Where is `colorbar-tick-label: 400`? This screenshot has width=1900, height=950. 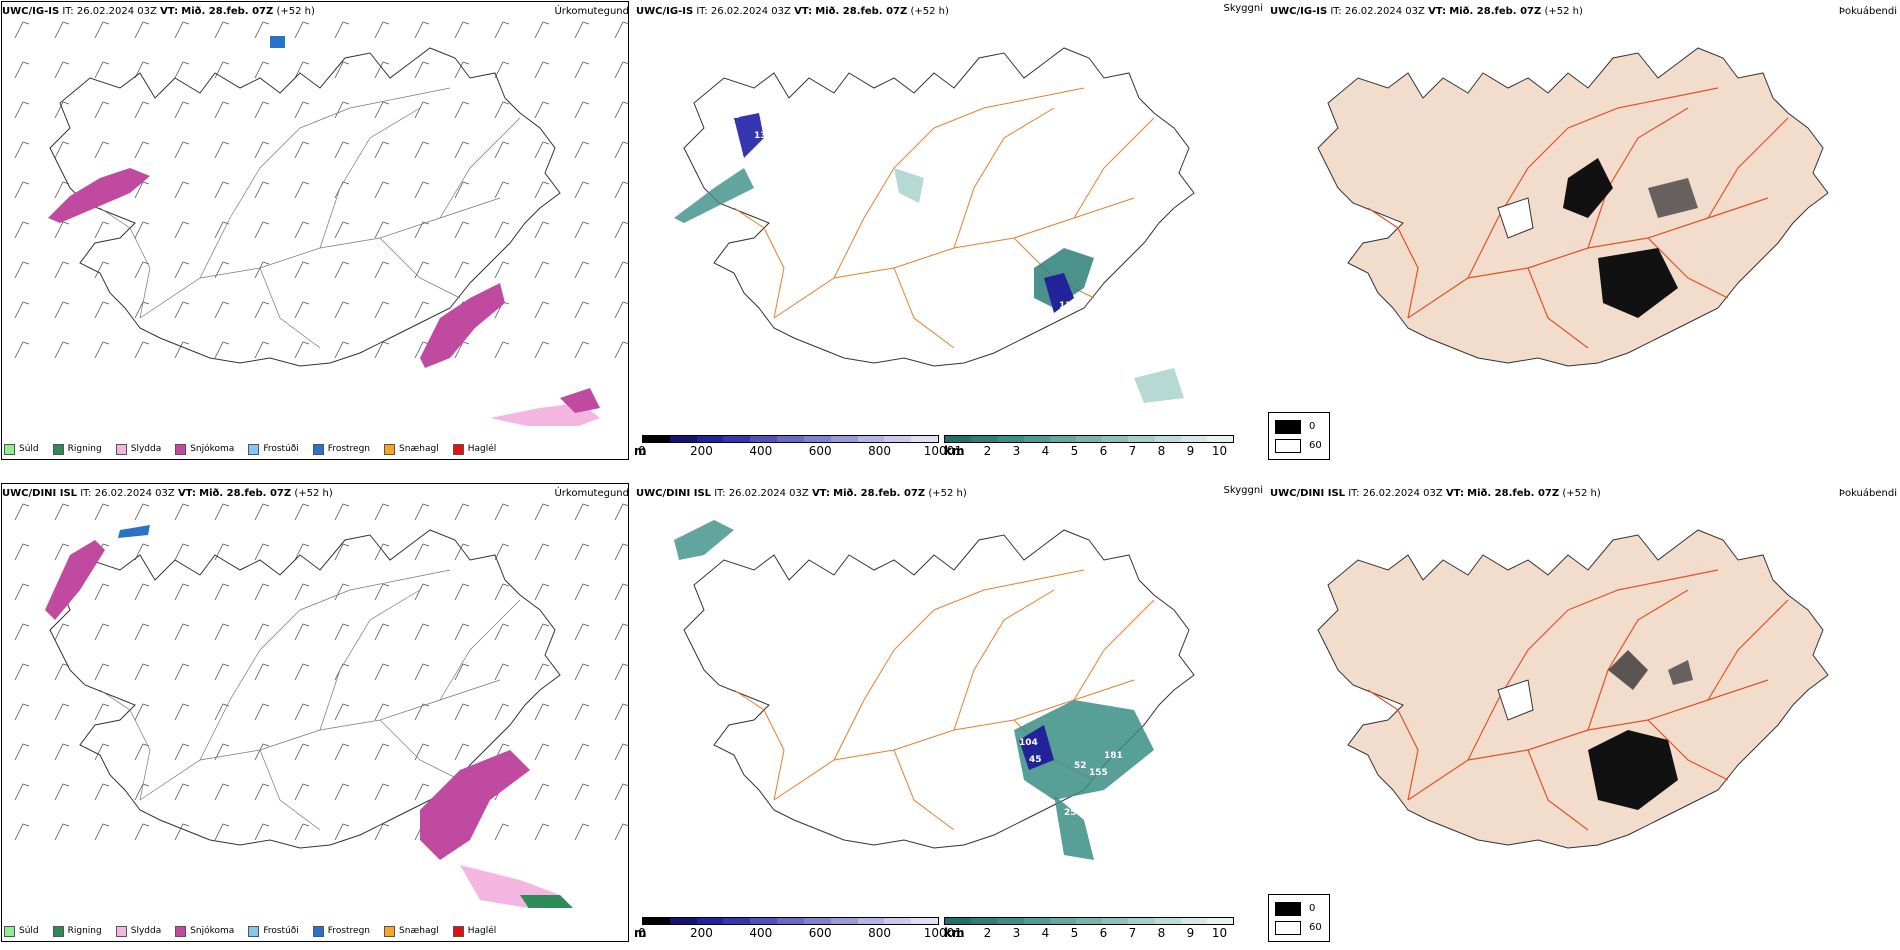
colorbar-tick-label: 400 is located at coordinates (761, 933).